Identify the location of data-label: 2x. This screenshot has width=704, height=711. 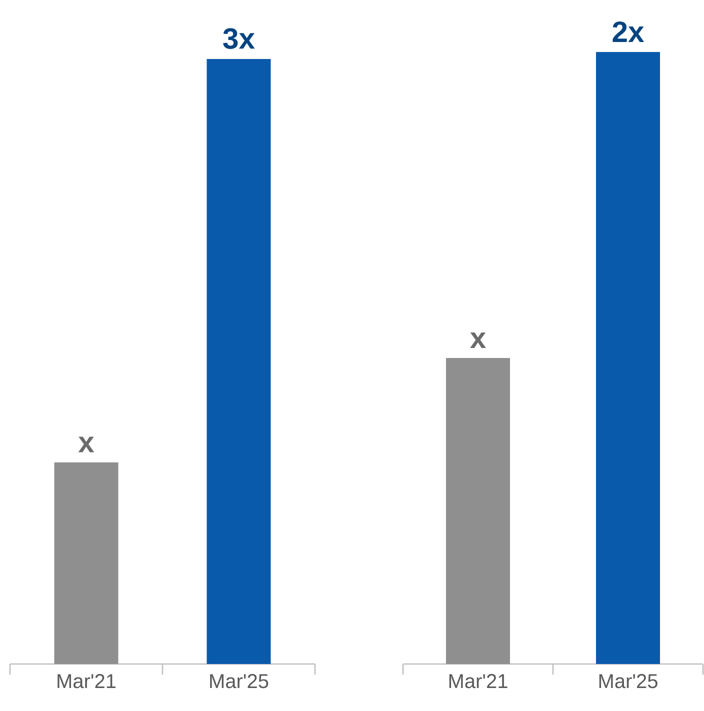
(628, 31).